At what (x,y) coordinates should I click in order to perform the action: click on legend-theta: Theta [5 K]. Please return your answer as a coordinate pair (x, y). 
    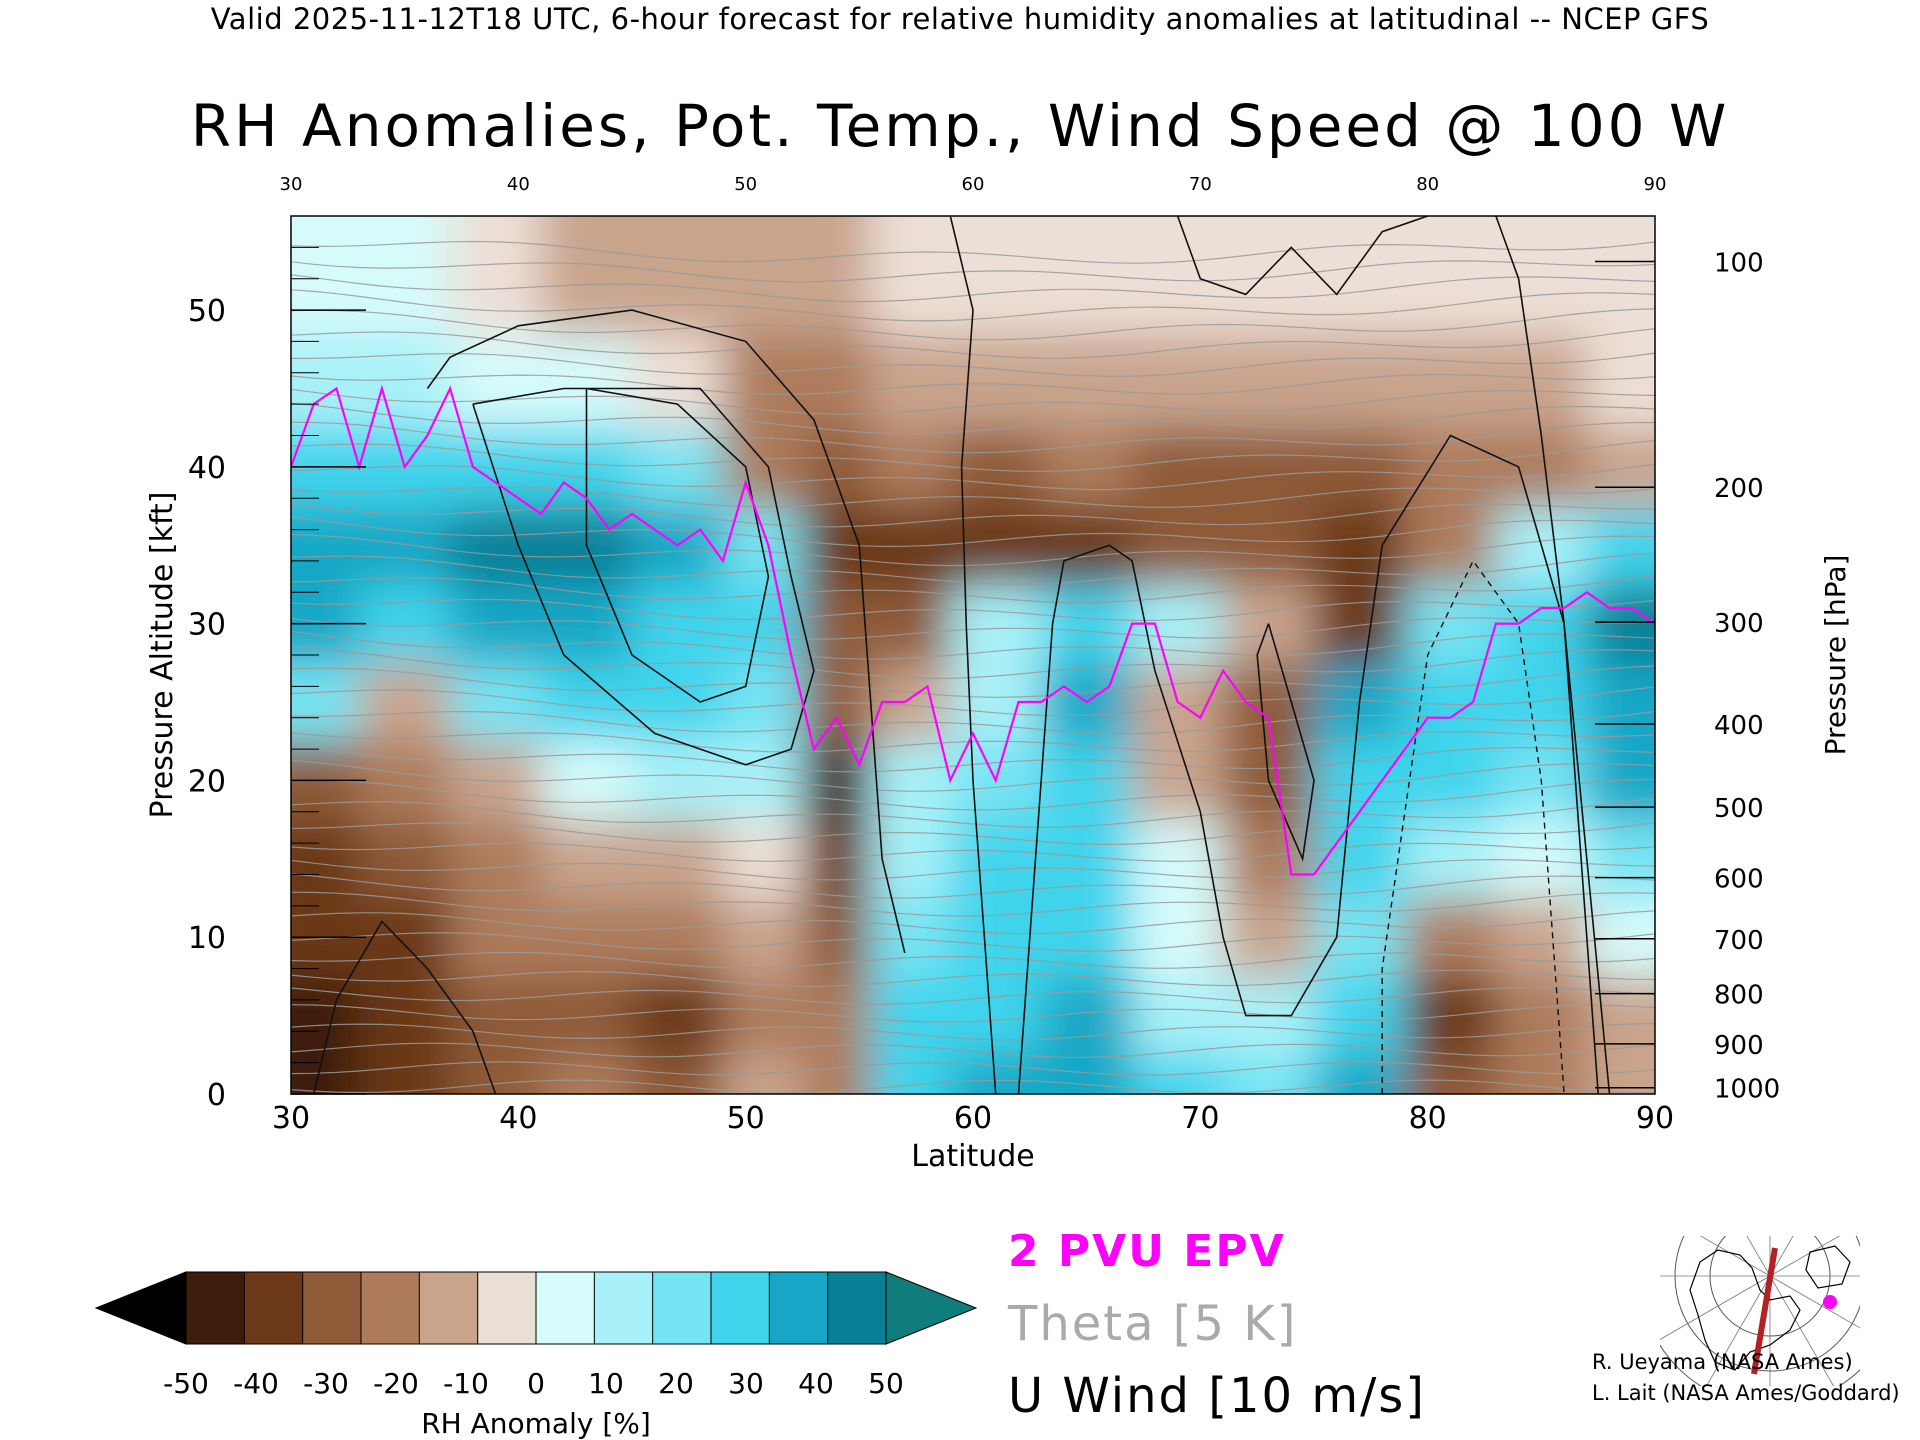
    Looking at the image, I should click on (1153, 1324).